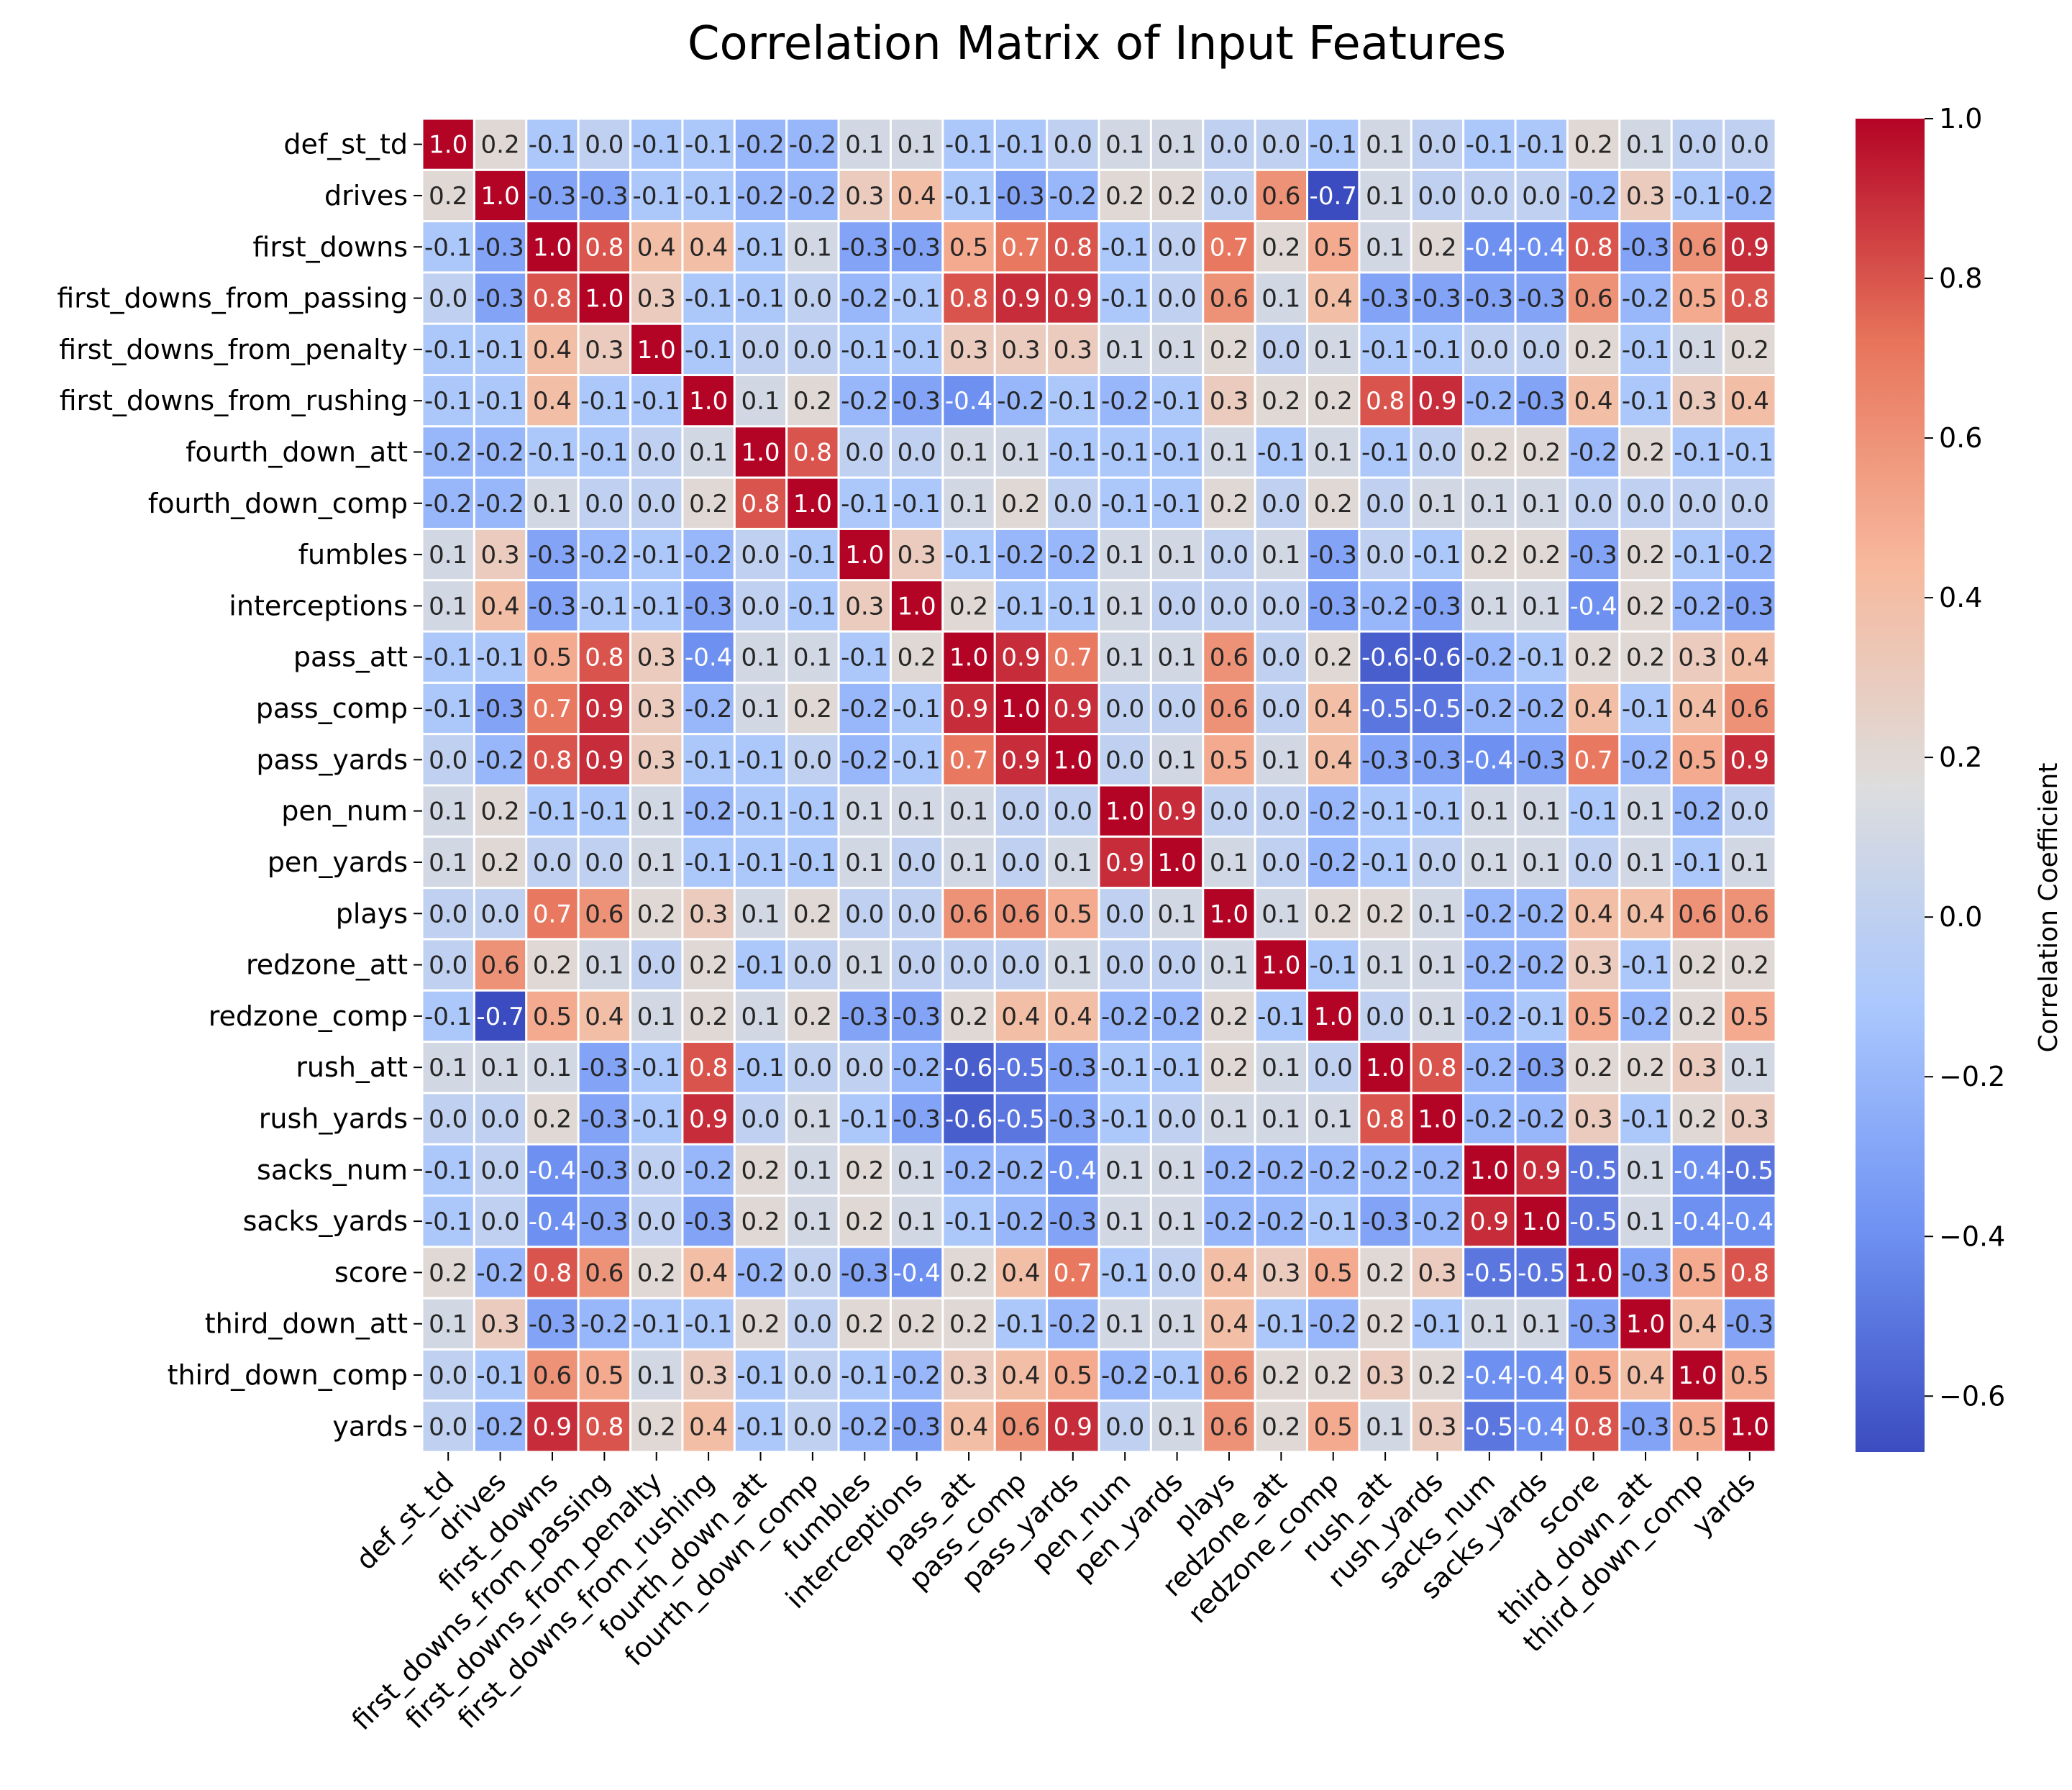 The width and height of the screenshot is (2072, 1790). Describe the element at coordinates (1097, 44) in the screenshot. I see `chart-title: Correlation Matrix of Input Features` at that location.